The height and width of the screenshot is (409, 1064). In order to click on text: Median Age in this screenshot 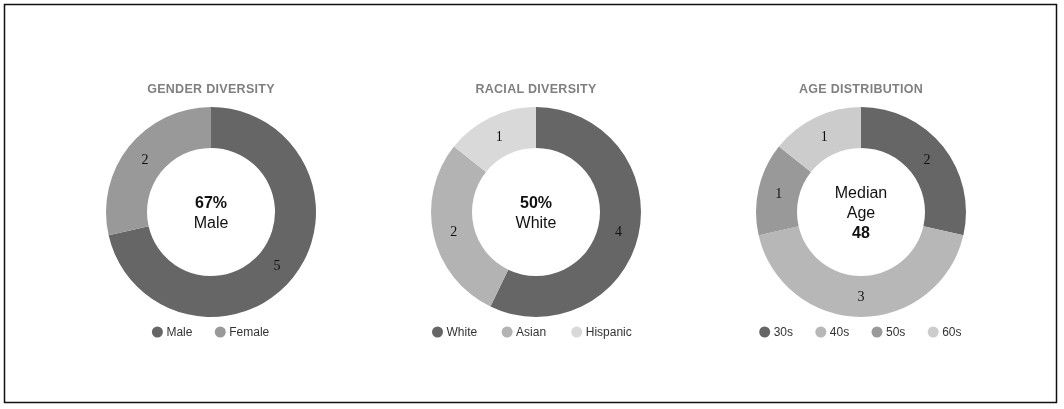, I will do `click(861, 202)`.